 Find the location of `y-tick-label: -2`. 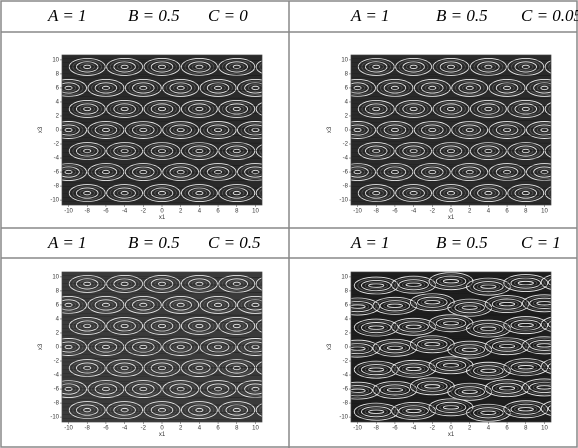

y-tick-label: -2 is located at coordinates (346, 145).